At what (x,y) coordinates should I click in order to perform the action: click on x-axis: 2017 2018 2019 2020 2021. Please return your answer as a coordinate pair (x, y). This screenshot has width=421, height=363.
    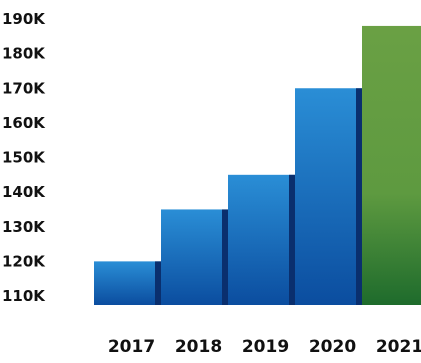
    Looking at the image, I should click on (264, 347).